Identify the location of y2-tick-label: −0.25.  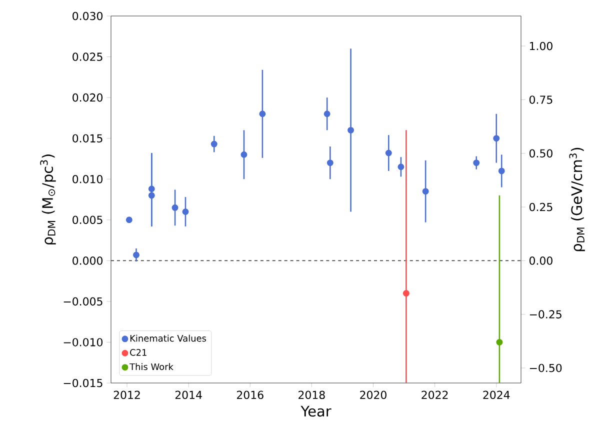
(546, 314).